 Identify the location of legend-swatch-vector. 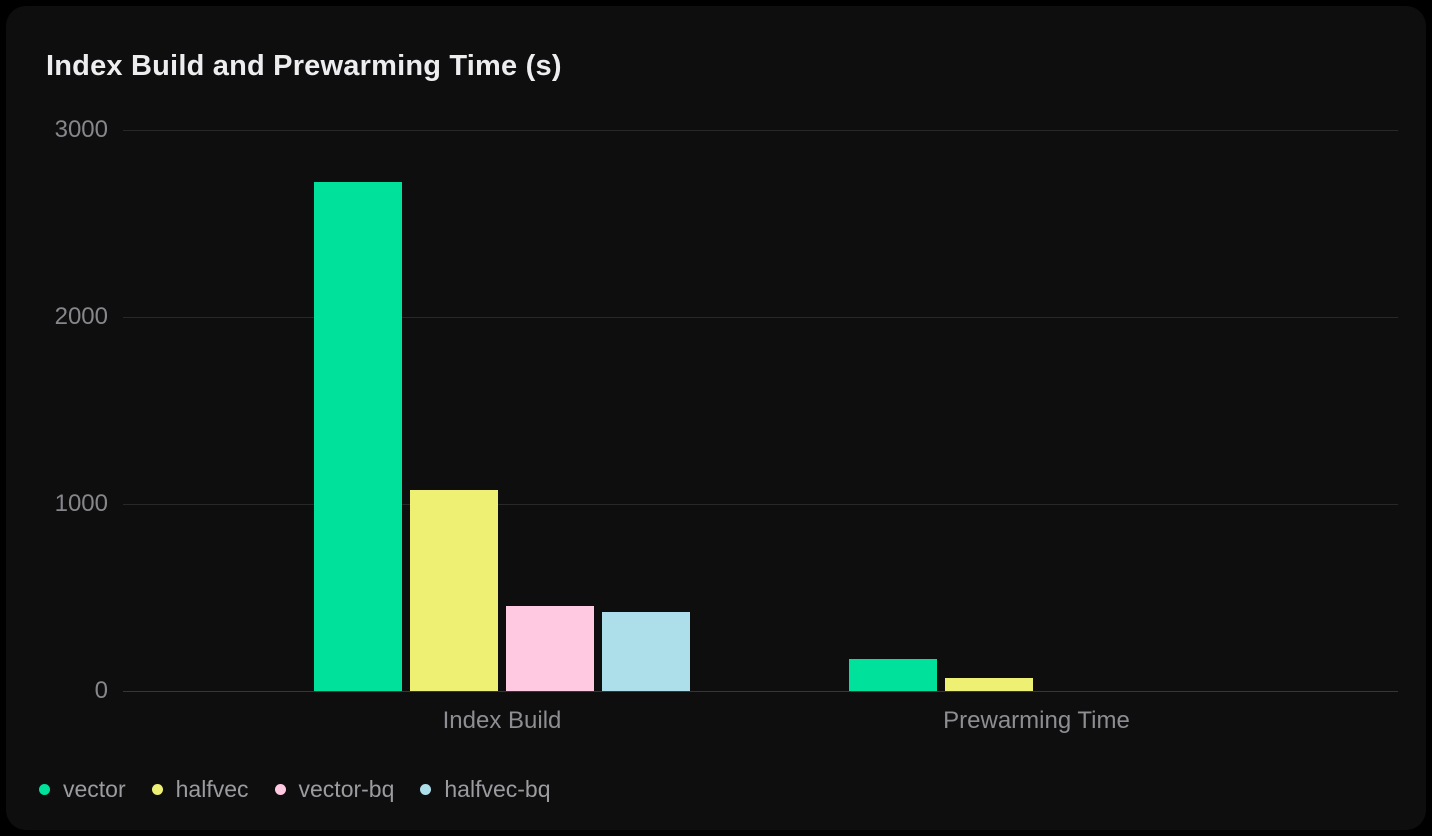
(44, 789).